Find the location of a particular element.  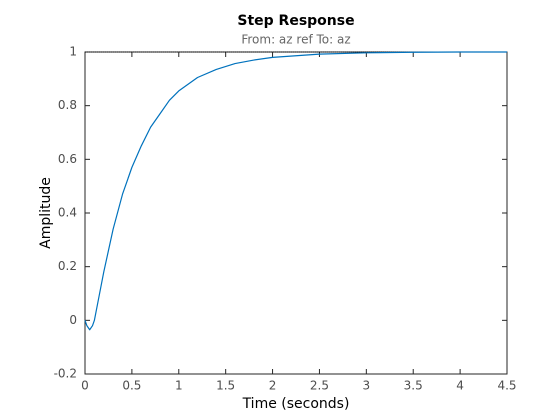

y-axis-label: Amplitude is located at coordinates (46, 213).